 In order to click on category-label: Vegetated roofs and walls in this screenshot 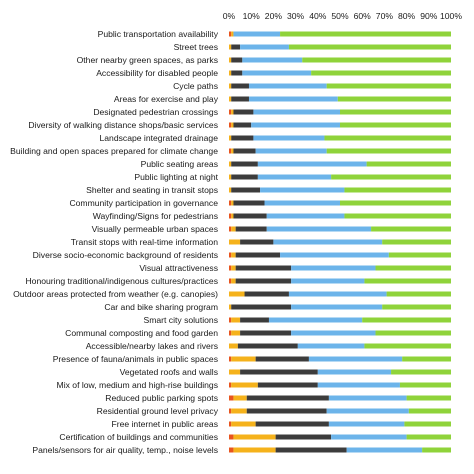, I will do `click(169, 372)`.